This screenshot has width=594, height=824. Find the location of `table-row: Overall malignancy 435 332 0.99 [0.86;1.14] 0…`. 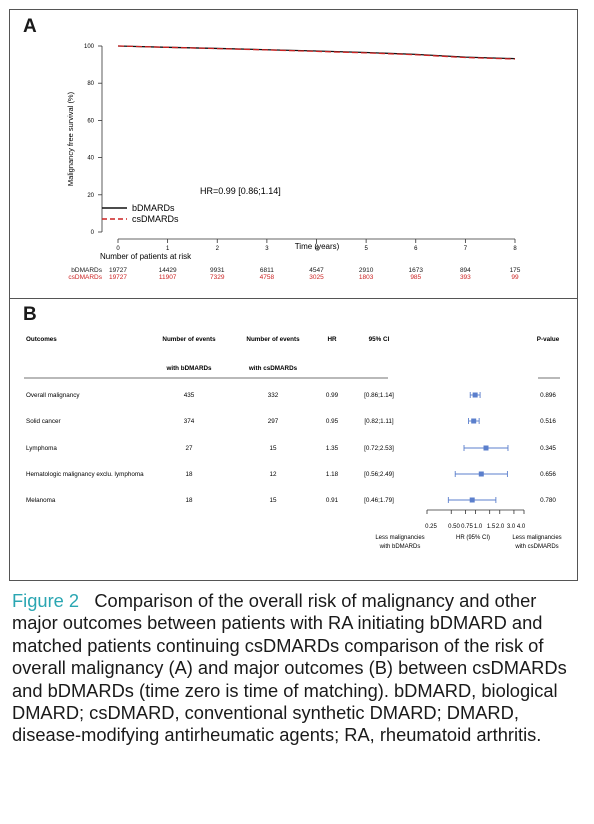

table-row: Overall malignancy 435 332 0.99 [0.86;1.14] 0… is located at coordinates (291, 395).